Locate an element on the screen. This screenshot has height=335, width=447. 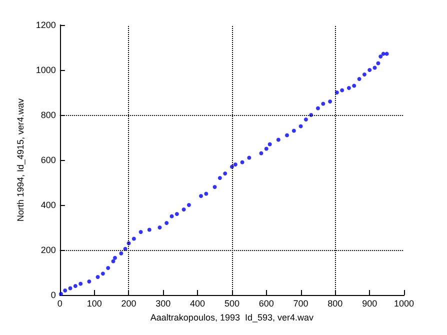
x-tick-label: 500 is located at coordinates (232, 303).